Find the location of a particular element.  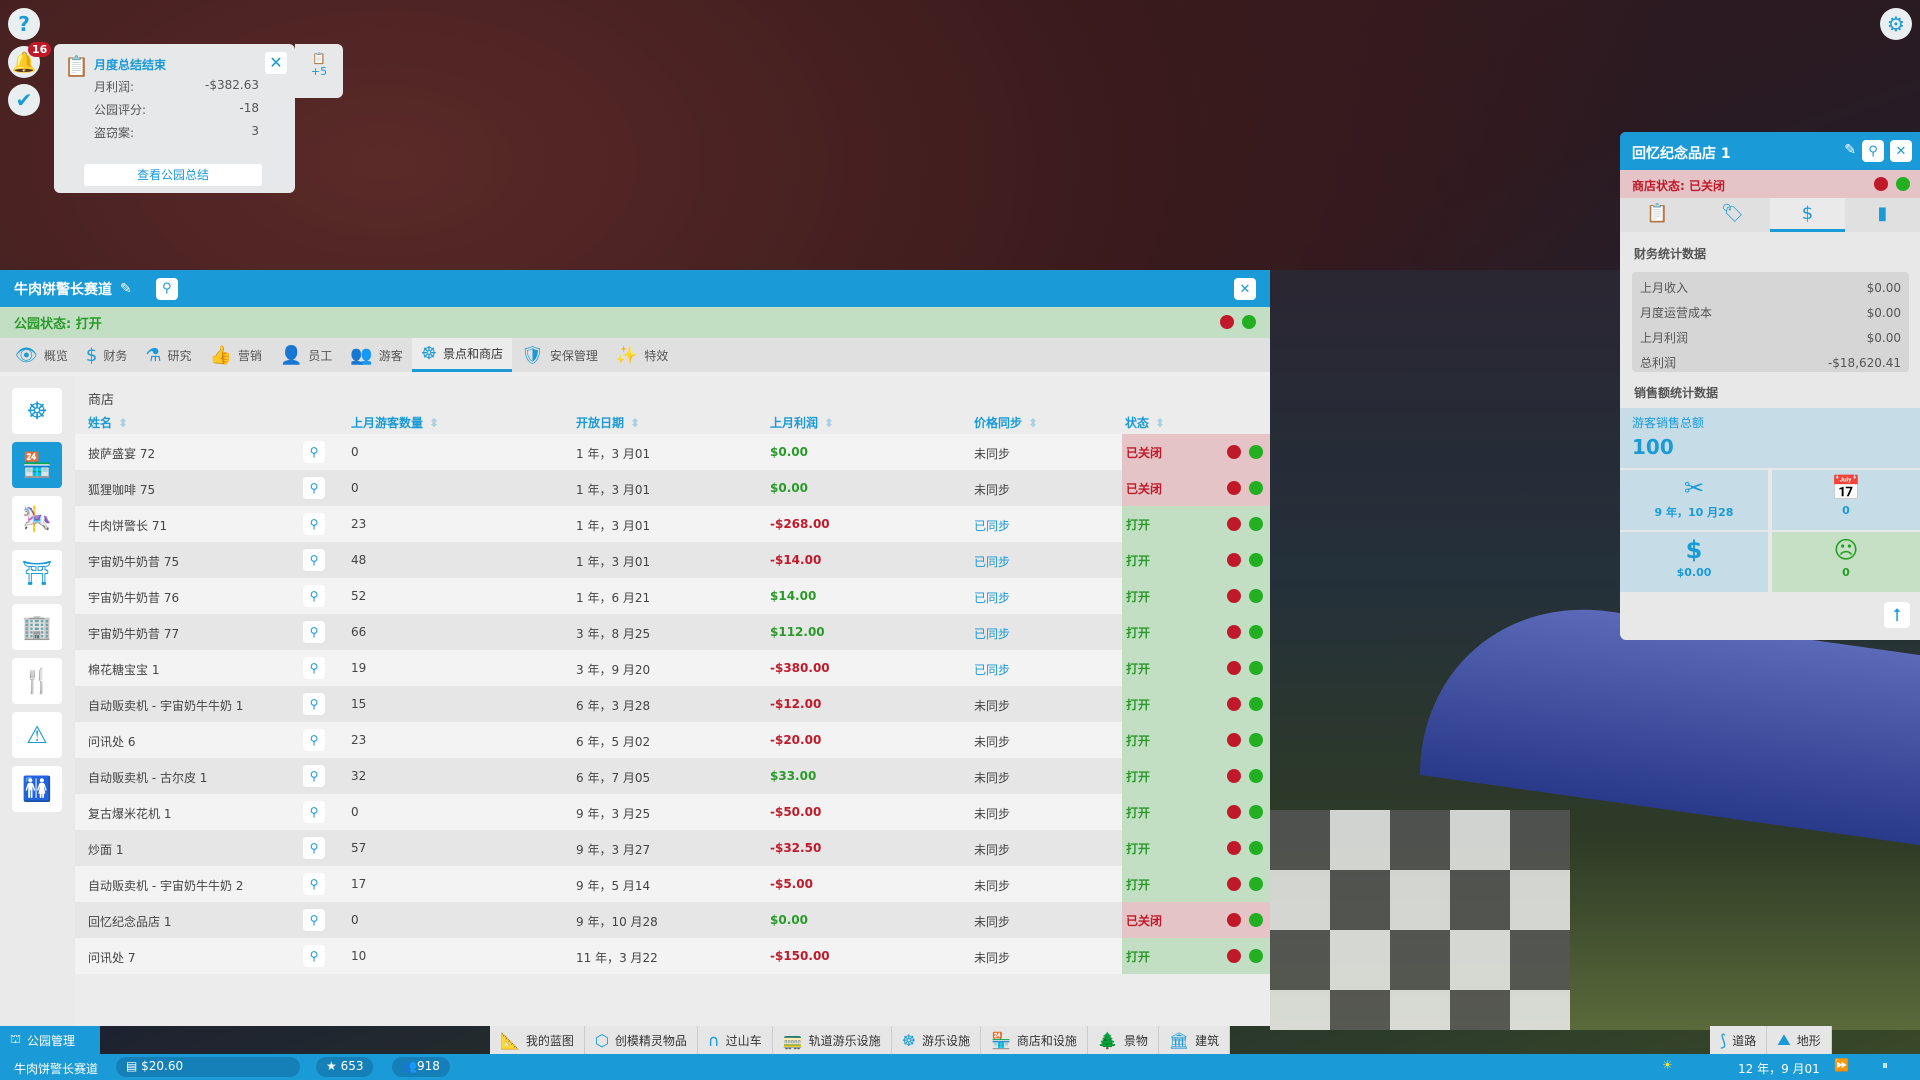

pause-button: ⏸ is located at coordinates (1885, 1065).